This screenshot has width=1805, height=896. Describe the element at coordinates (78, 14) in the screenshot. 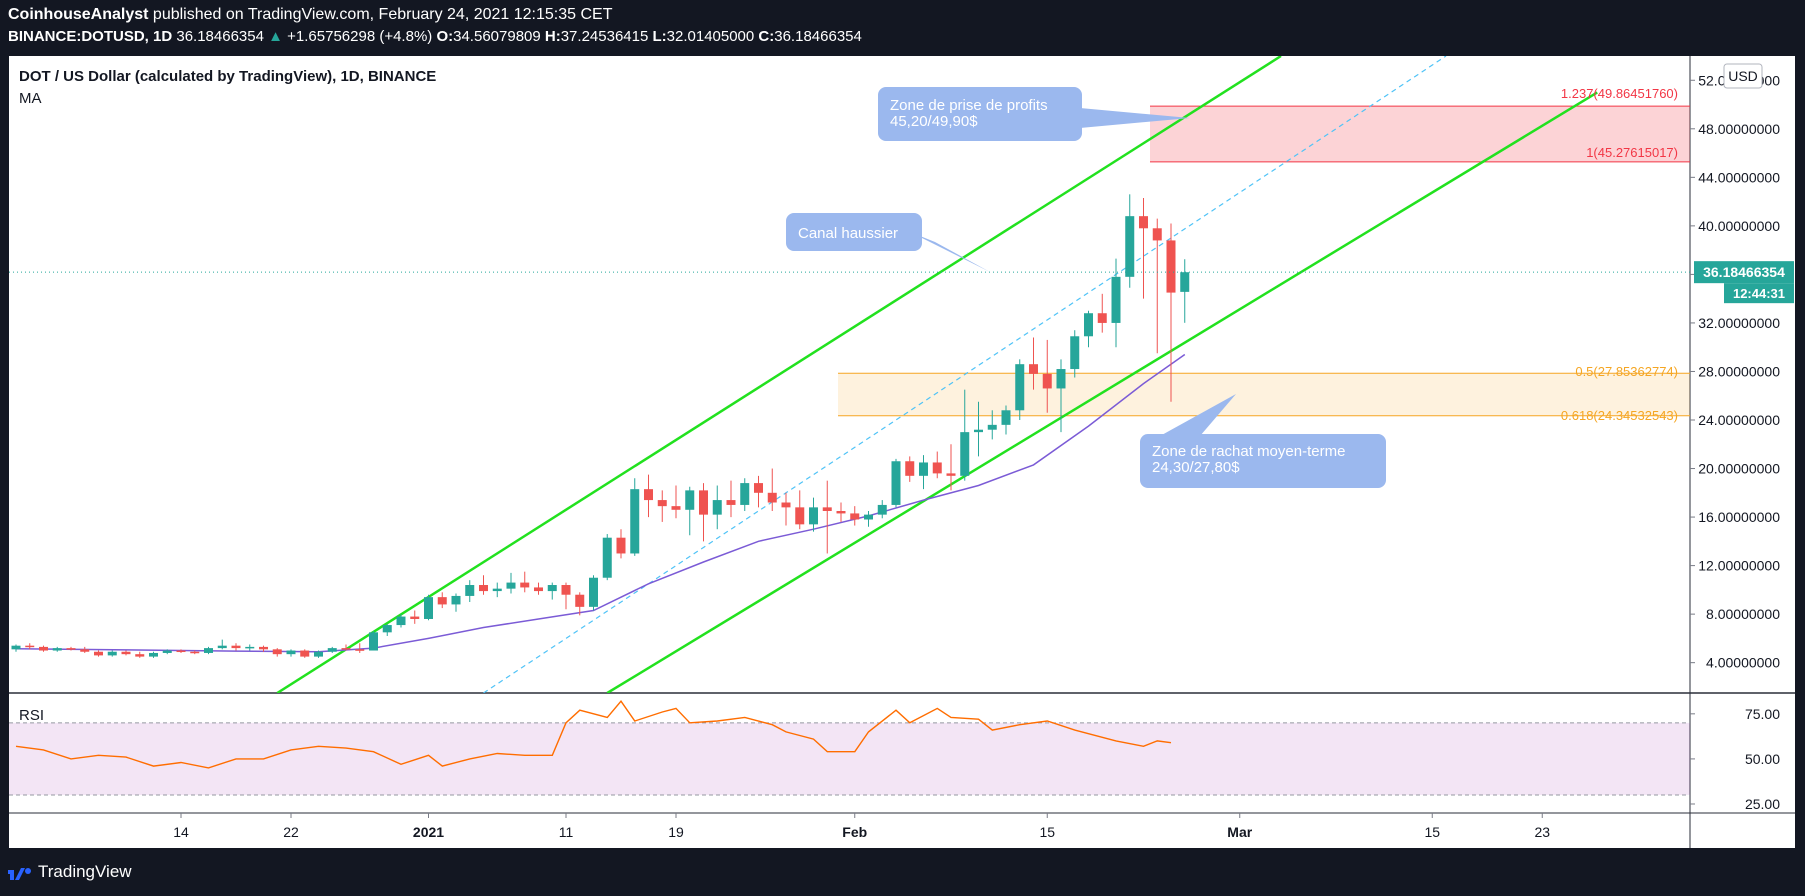

I see `publisher-name: CoinhouseAnalyst` at that location.